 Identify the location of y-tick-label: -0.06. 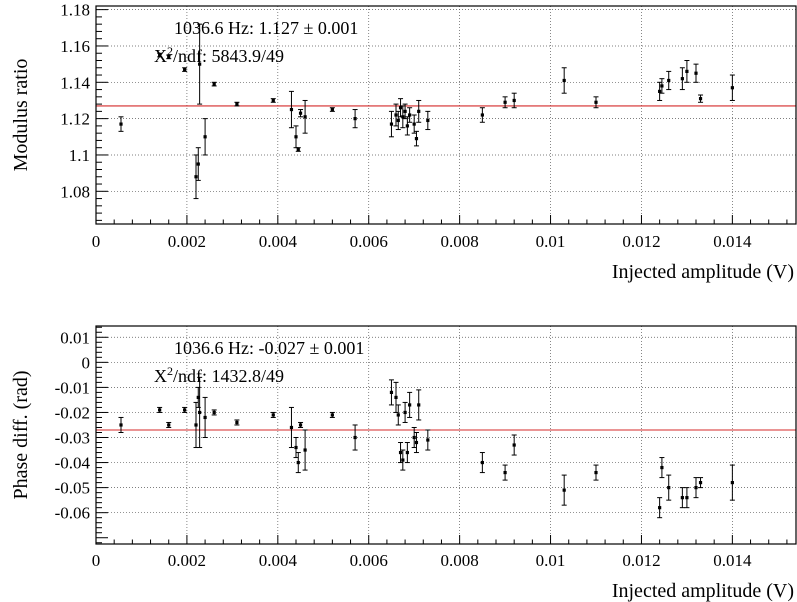
(72, 513).